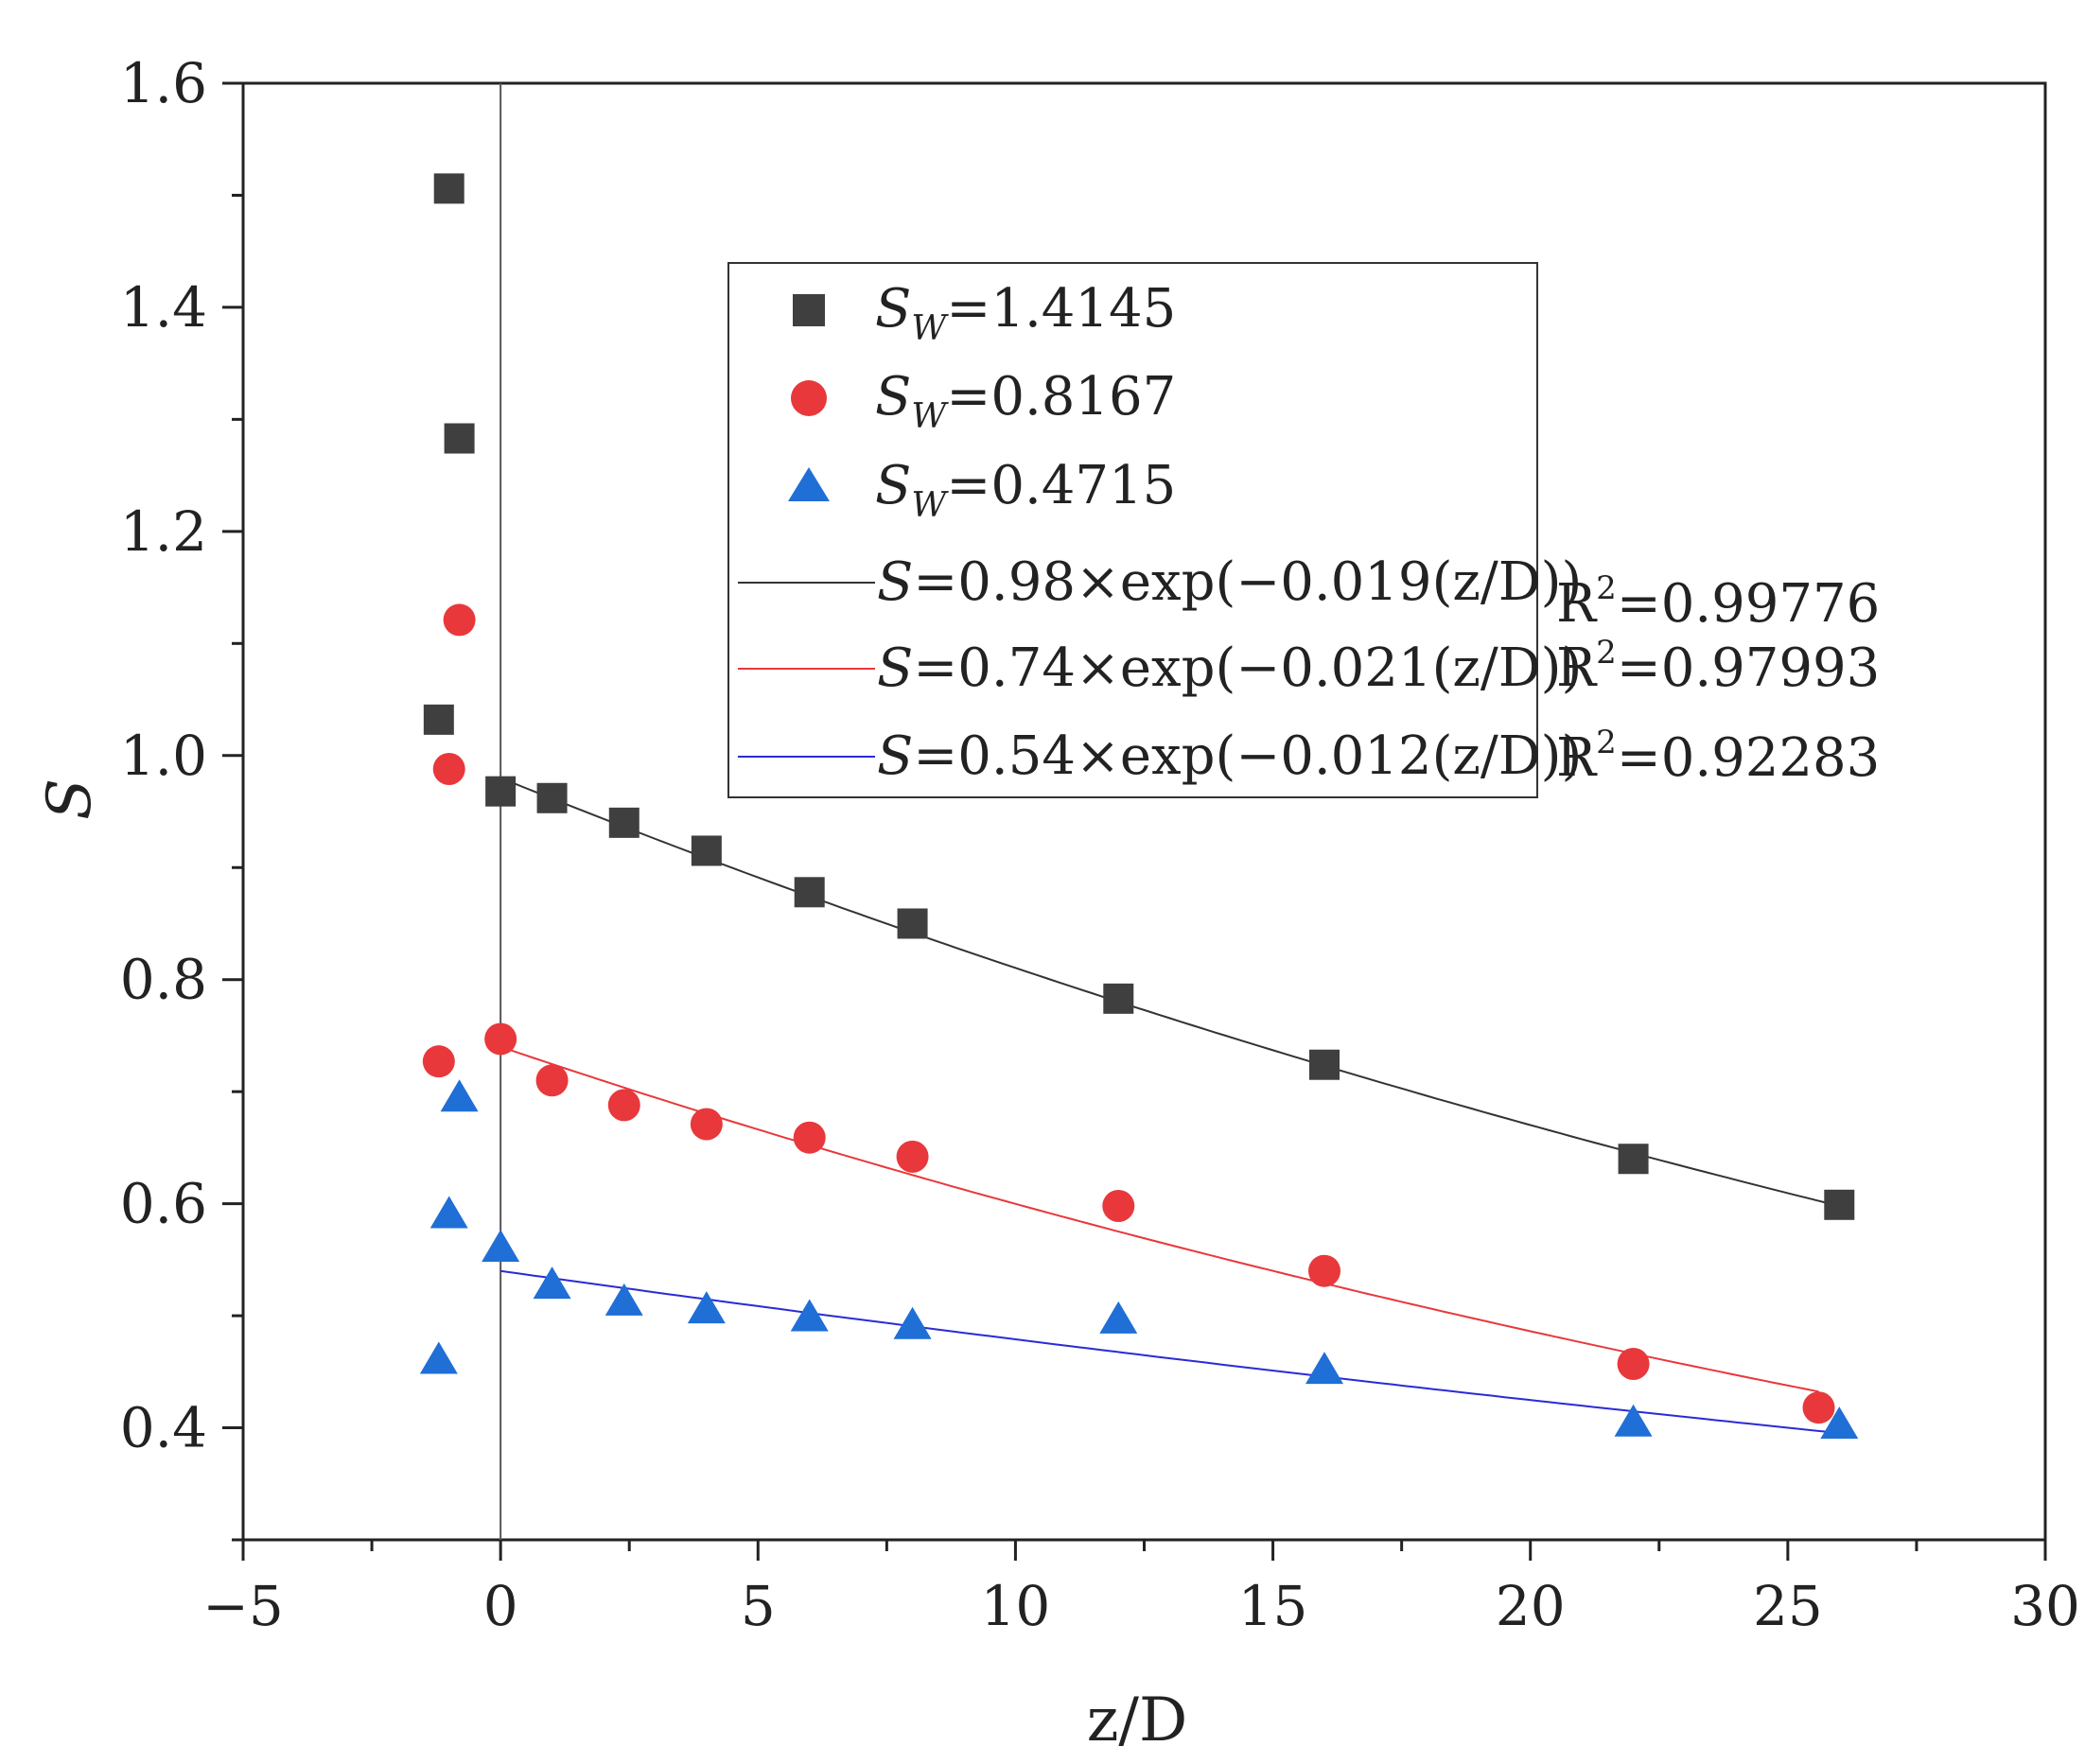 Image resolution: width=2085 pixels, height=1764 pixels. I want to click on legend-label-fit-3: S=0.54×exp(−0.012(z/D)), so click(1229, 756).